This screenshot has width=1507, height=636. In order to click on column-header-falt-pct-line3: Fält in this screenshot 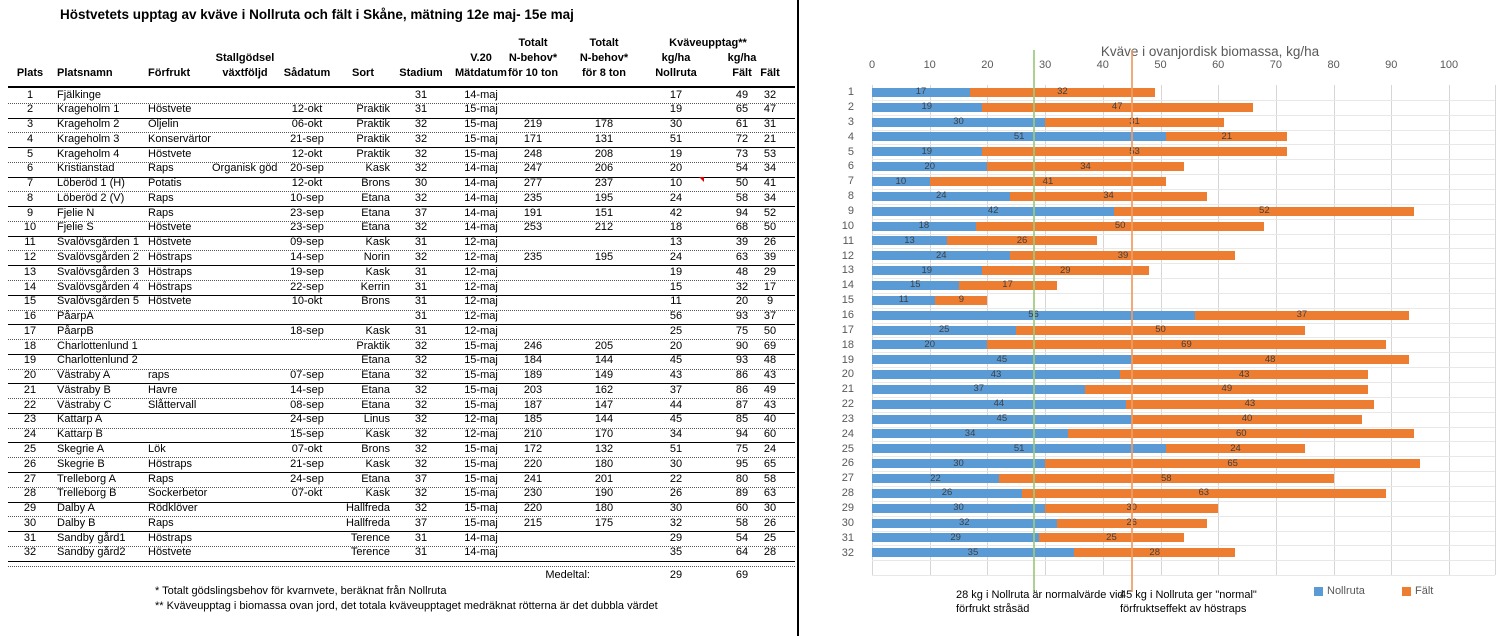, I will do `click(770, 73)`.